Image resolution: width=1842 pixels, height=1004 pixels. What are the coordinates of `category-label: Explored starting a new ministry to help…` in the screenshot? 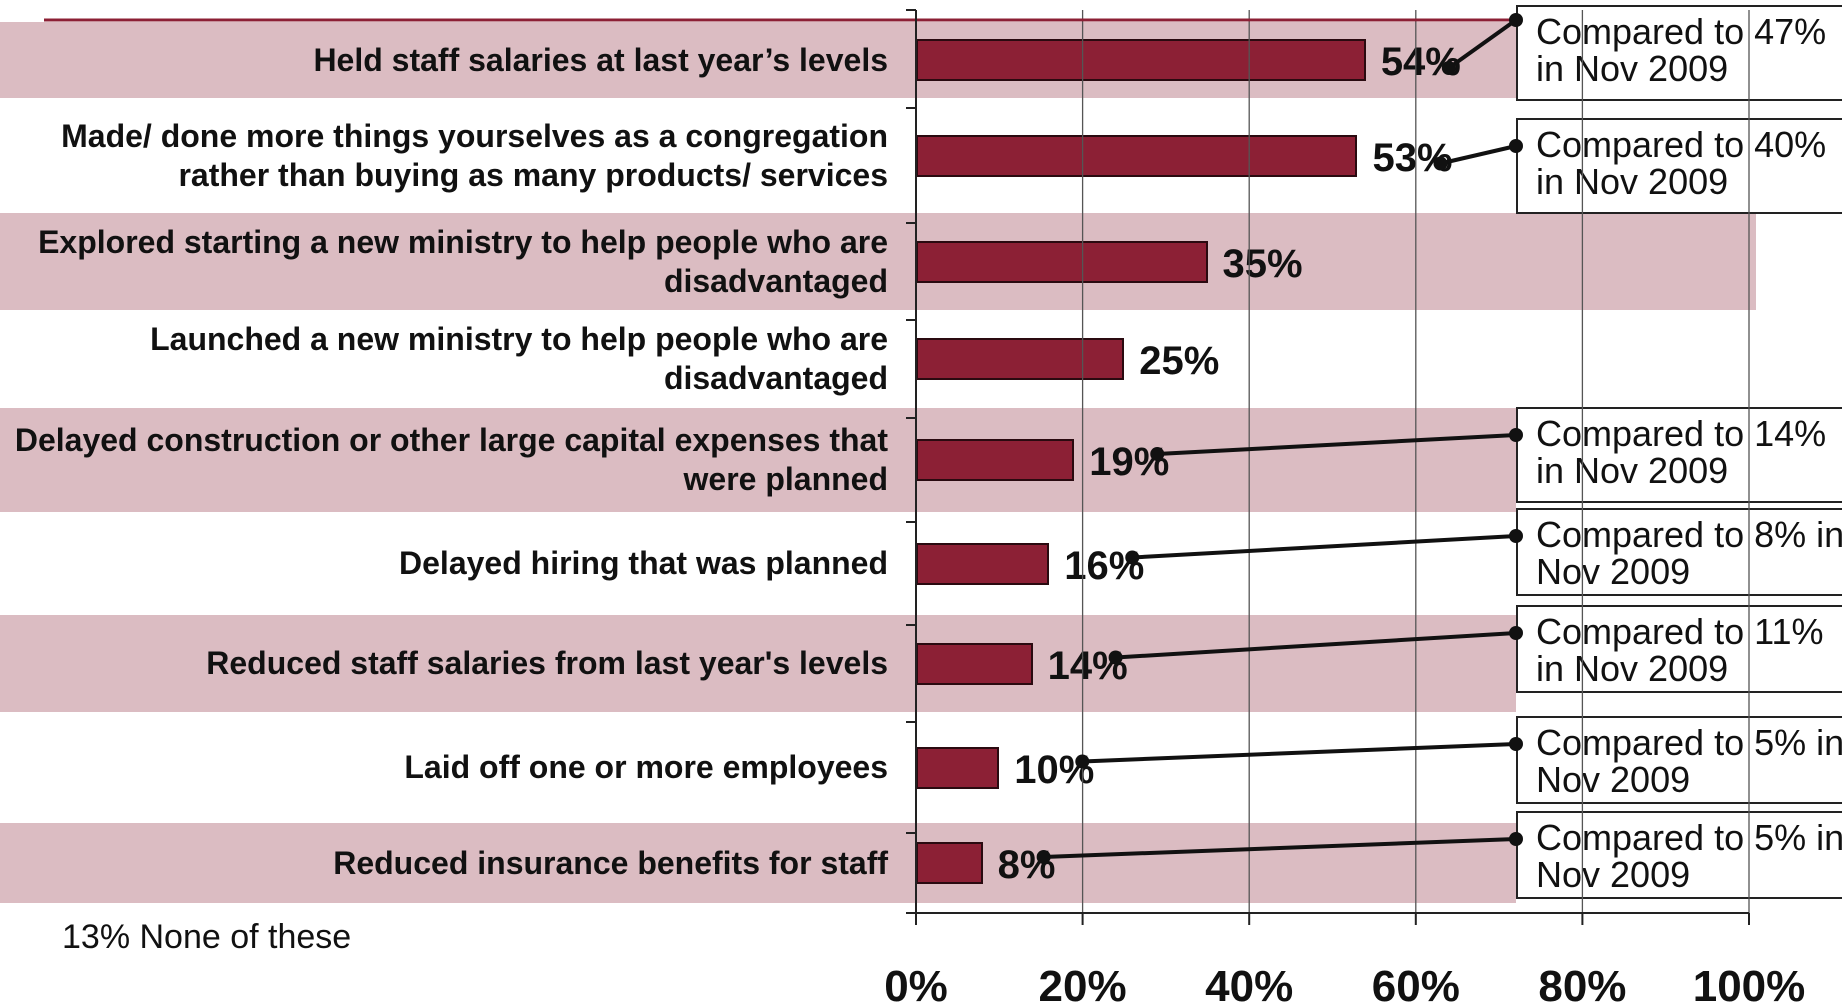 It's located at (463, 261).